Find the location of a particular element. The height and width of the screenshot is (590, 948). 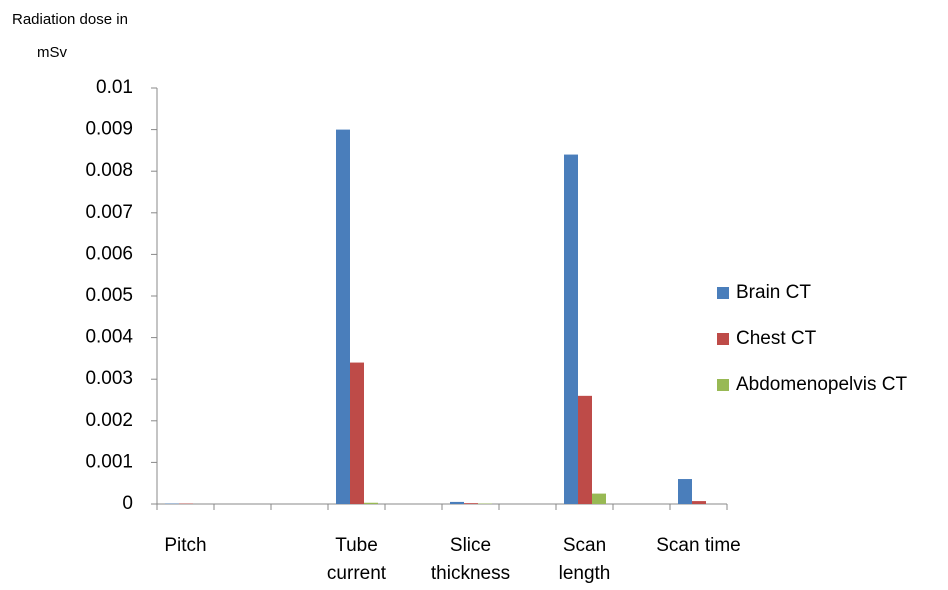

x-tick-label: Scan time is located at coordinates (698, 545).